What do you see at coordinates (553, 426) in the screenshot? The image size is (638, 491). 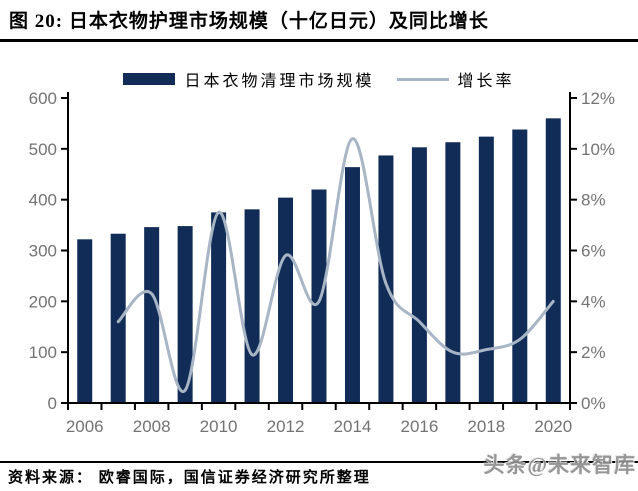 I see `svg-text: 2020` at bounding box center [553, 426].